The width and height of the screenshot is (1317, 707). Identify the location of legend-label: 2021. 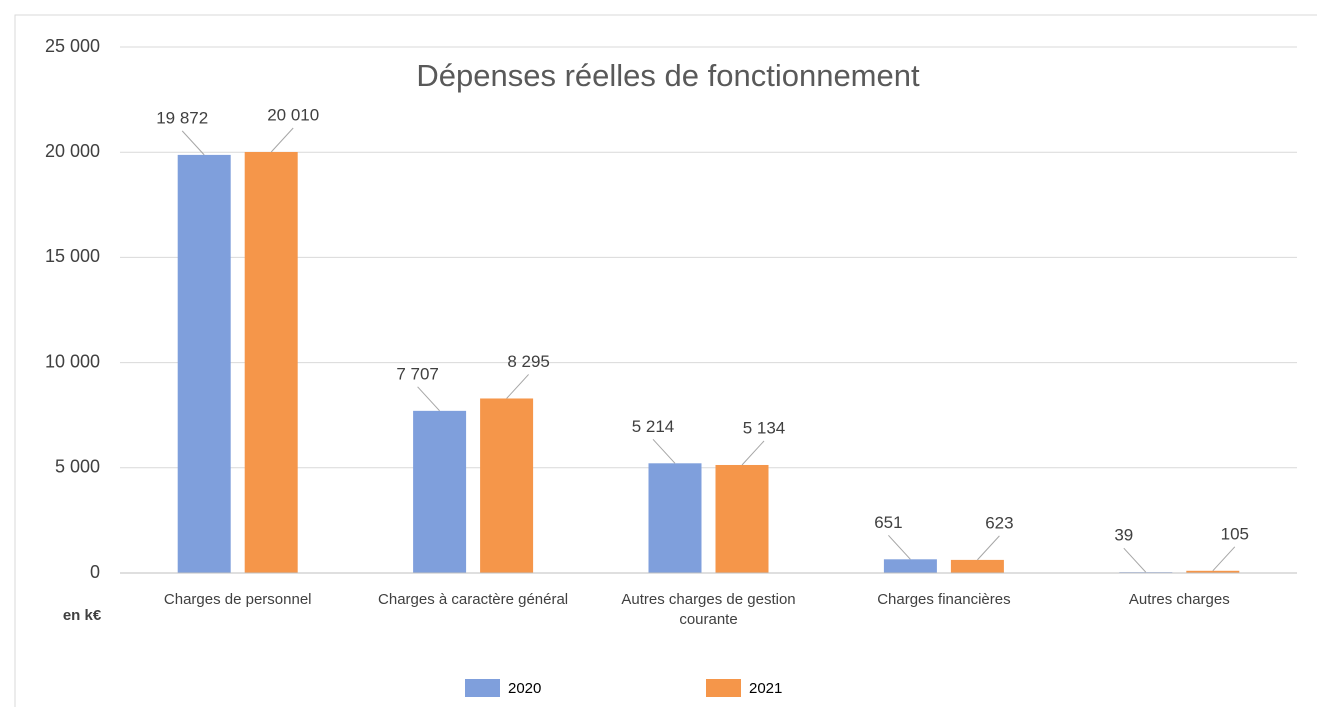
(765, 688).